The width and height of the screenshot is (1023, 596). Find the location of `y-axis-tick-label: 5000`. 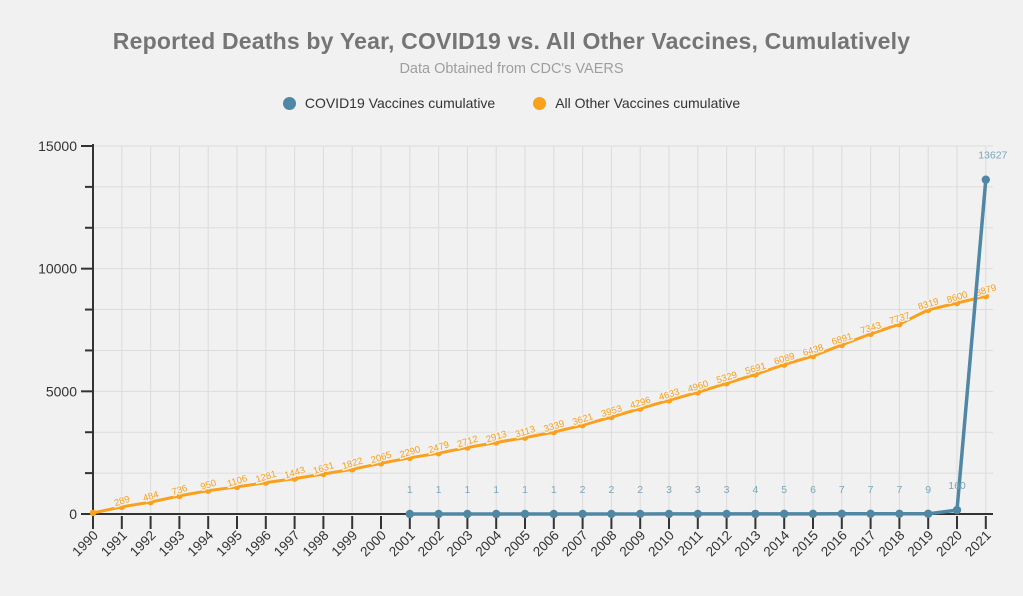

y-axis-tick-label: 5000 is located at coordinates (61, 391).